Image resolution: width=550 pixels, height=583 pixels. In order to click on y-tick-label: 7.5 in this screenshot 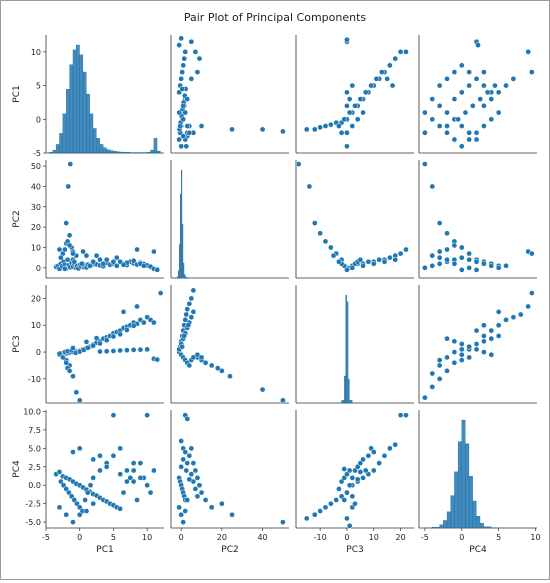, I will do `click(34, 430)`.